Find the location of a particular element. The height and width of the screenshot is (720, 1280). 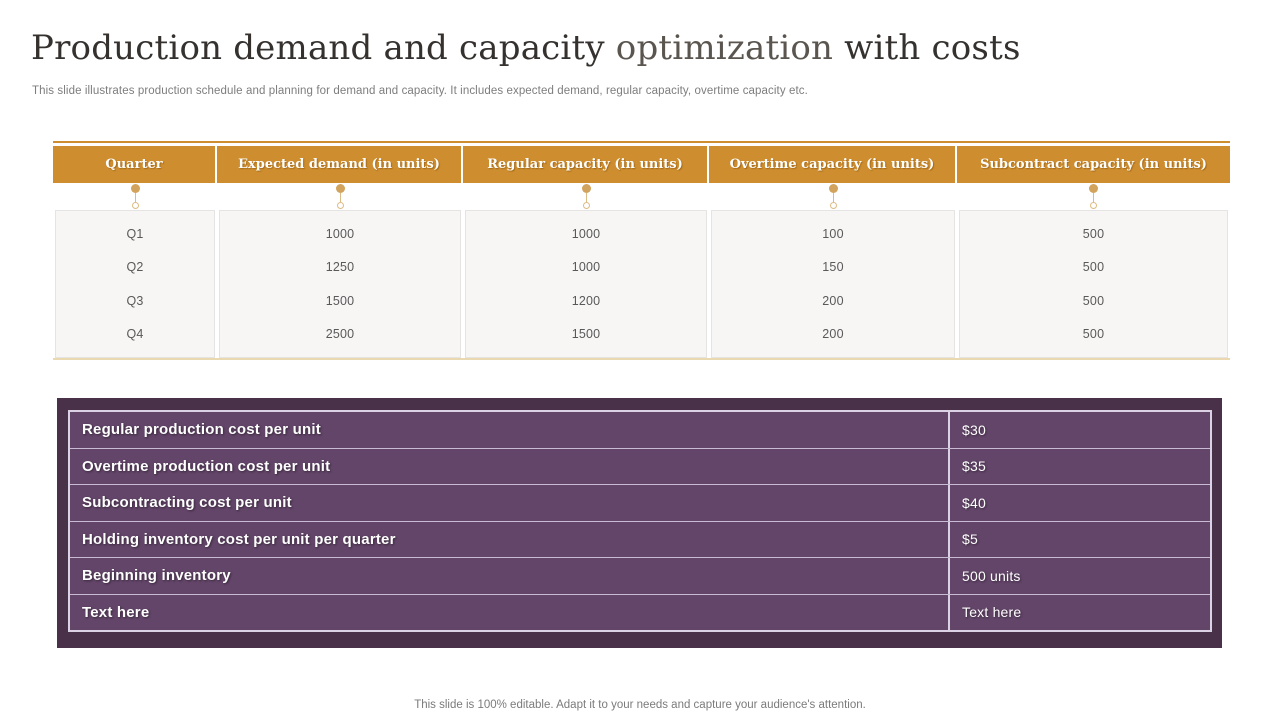

table-row: Regular production cost per unit $30 is located at coordinates (640, 430).